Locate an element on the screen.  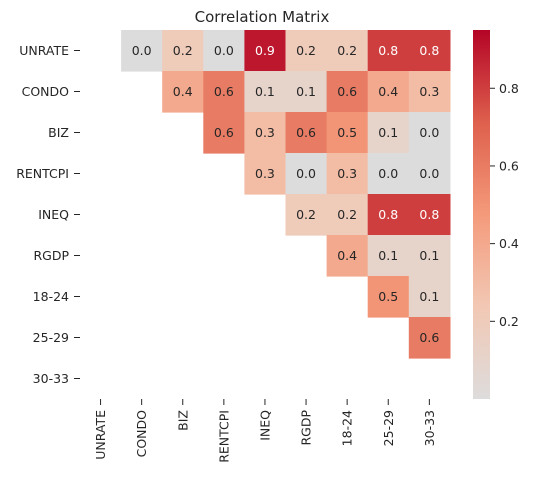
row-label: UNRATE is located at coordinates (44, 50).